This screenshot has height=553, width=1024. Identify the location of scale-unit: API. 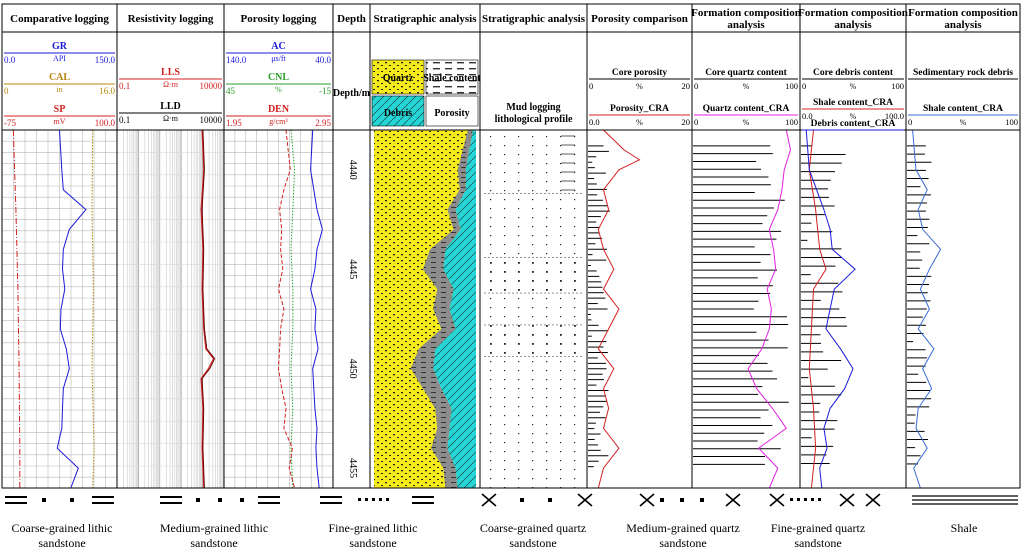
(59, 58).